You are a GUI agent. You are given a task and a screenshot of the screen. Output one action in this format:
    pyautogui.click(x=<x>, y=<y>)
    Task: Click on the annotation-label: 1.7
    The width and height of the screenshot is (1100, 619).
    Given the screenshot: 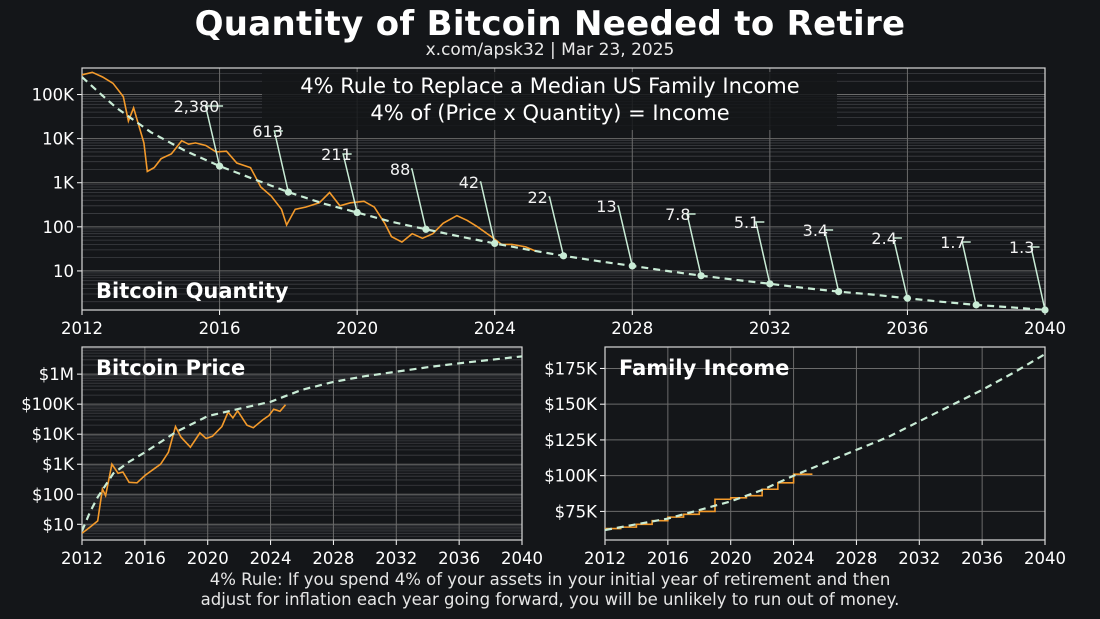 What is the action you would take?
    pyautogui.click(x=952, y=242)
    